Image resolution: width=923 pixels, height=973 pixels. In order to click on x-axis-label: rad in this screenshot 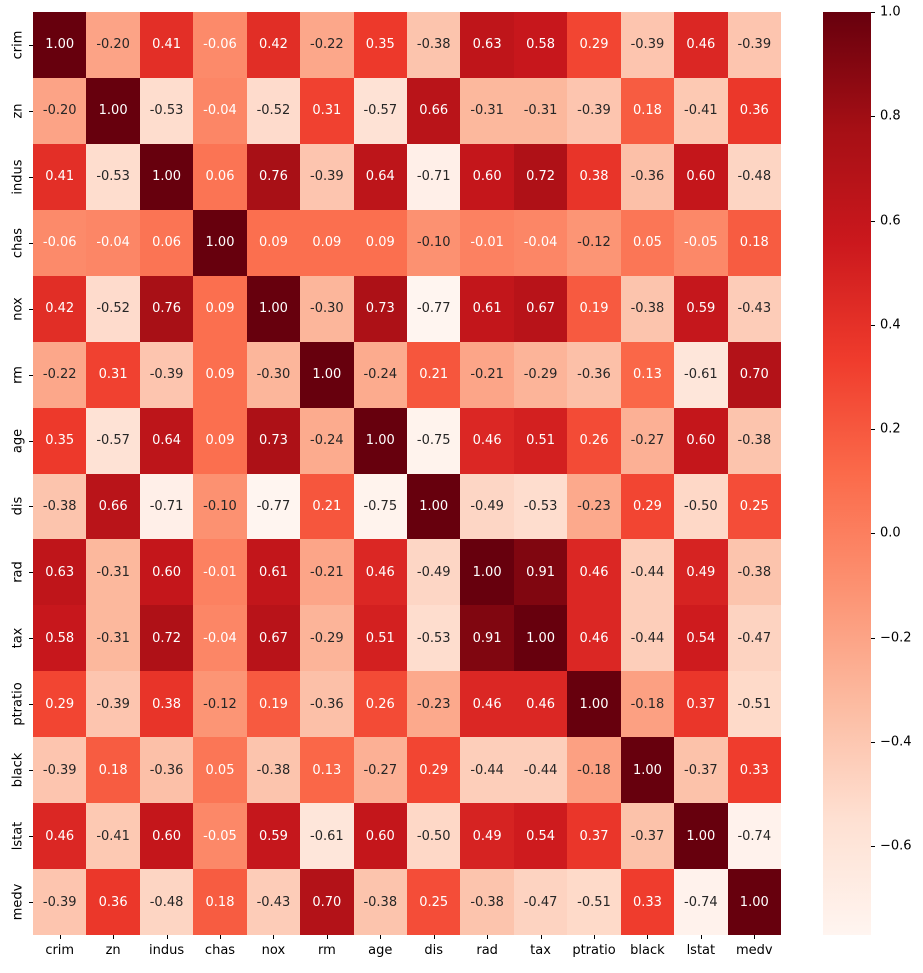, I will do `click(487, 950)`.